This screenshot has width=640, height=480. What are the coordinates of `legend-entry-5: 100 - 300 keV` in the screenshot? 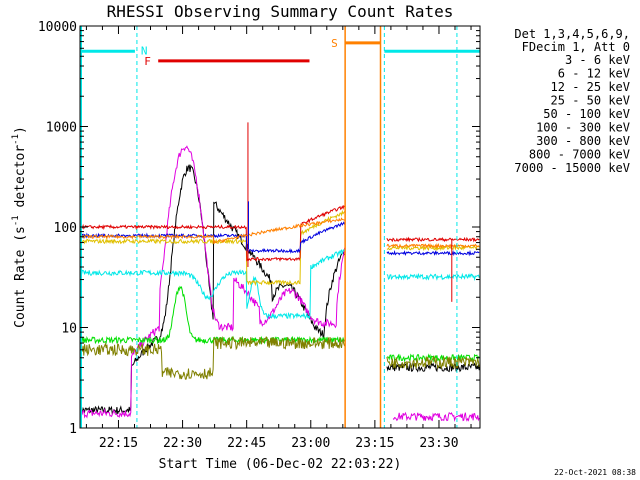 It's located at (583, 128).